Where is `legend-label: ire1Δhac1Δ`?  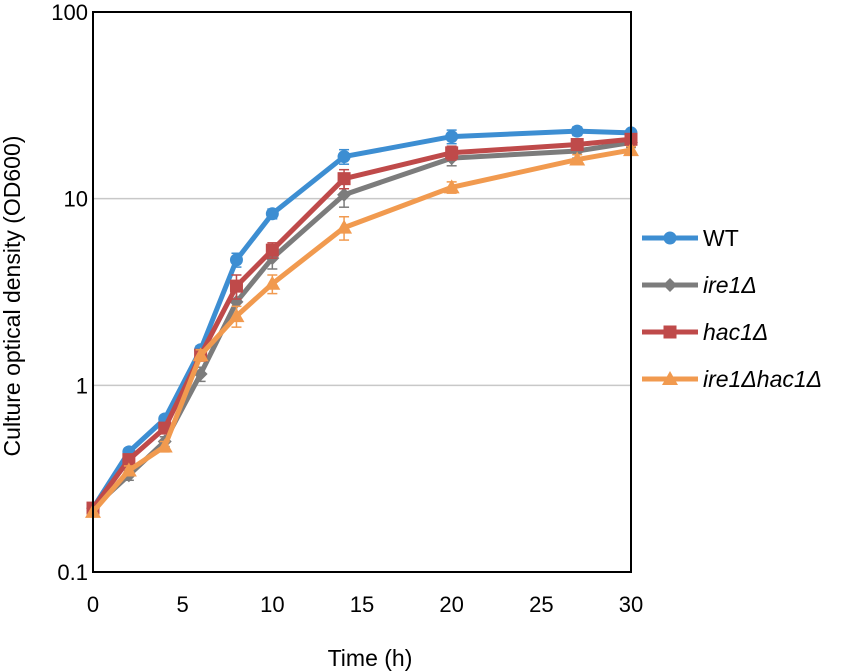 legend-label: ire1Δhac1Δ is located at coordinates (762, 379).